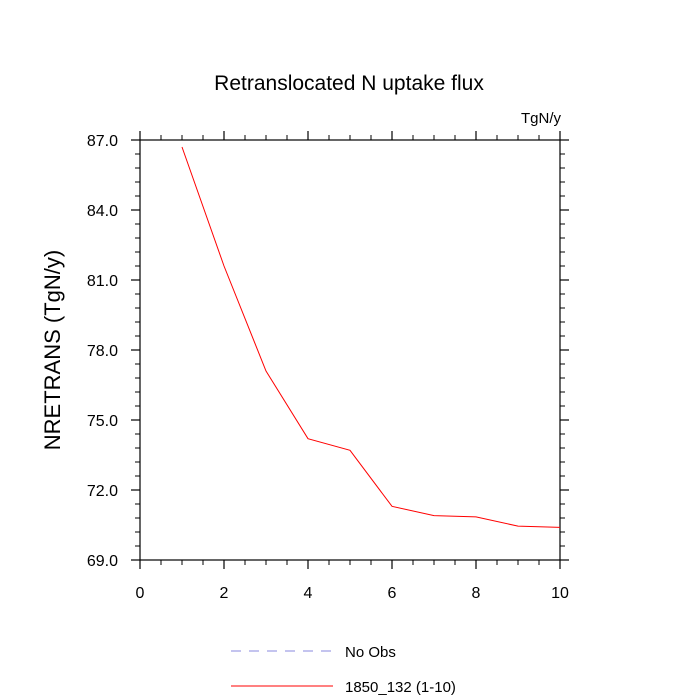 The width and height of the screenshot is (700, 700). I want to click on y-tick-label: 75.0, so click(102, 421).